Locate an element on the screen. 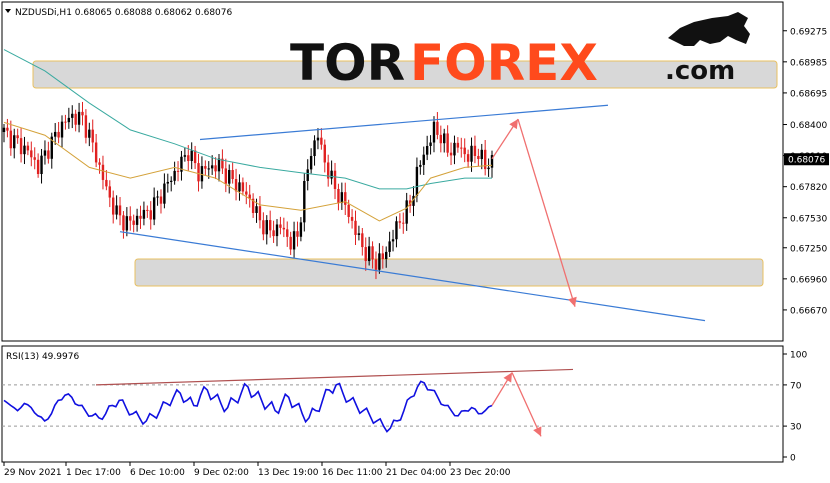 This screenshot has height=483, width=830. price-tag-bg is located at coordinates (806, 159).